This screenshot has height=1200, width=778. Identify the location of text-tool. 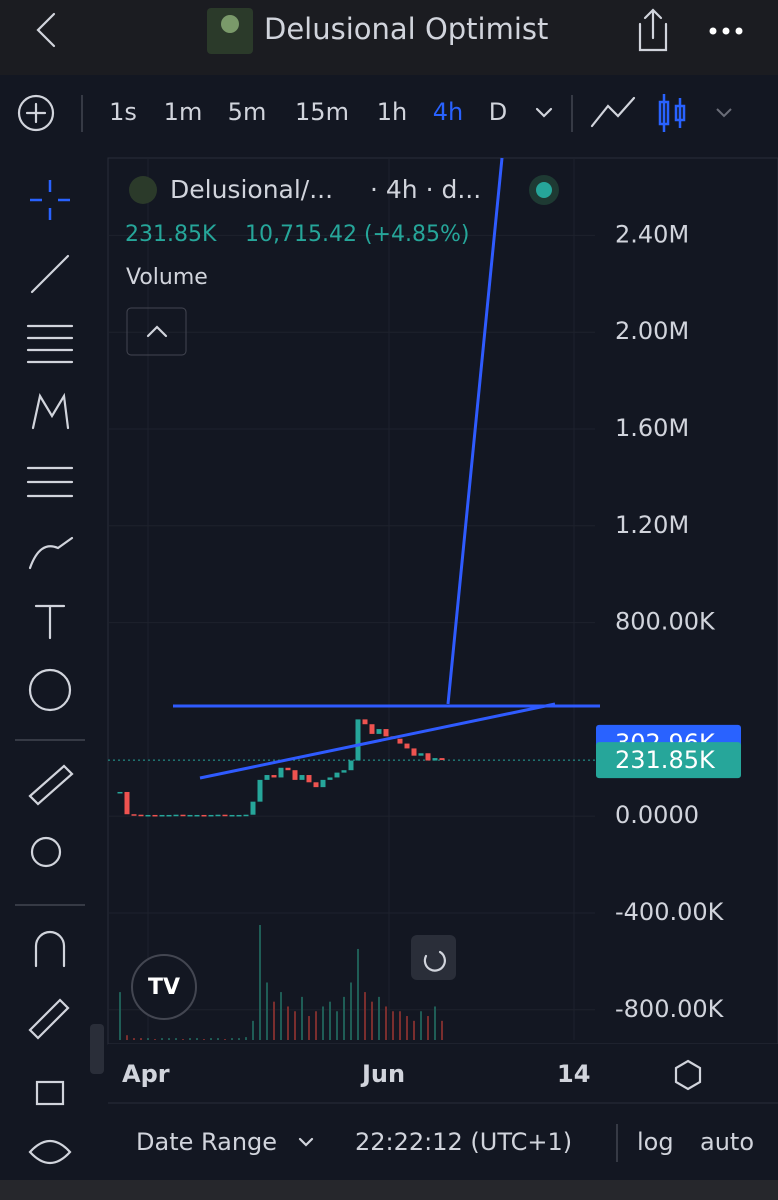
(50, 622).